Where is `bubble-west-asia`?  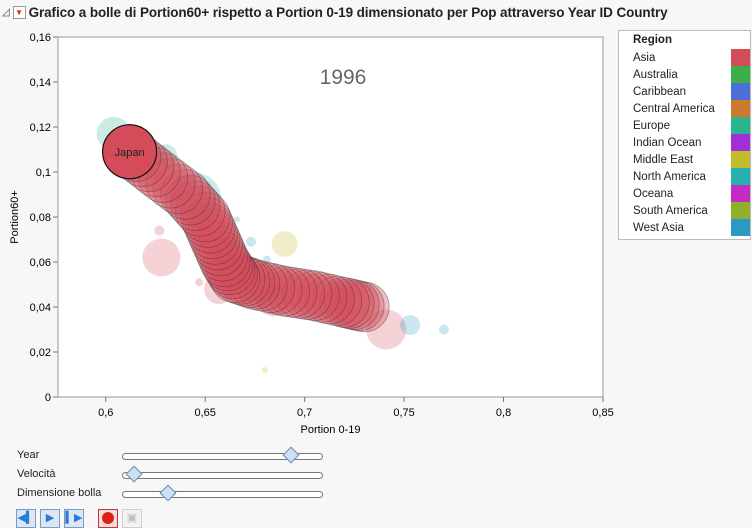
bubble-west-asia is located at coordinates (250, 241).